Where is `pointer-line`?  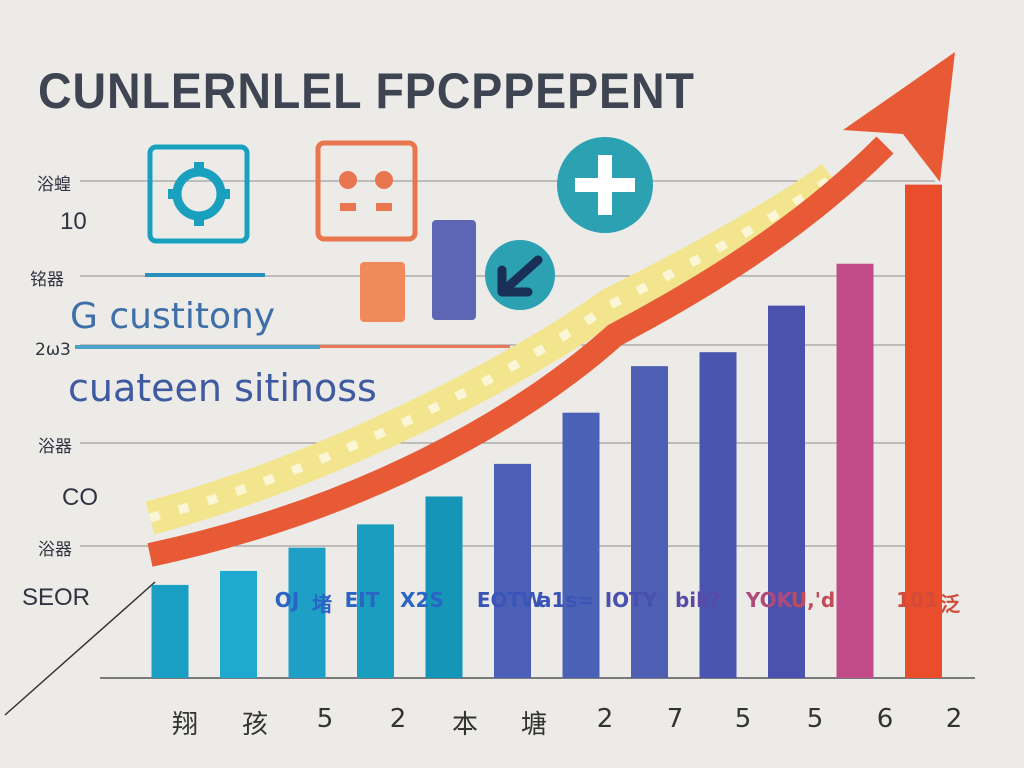 pointer-line is located at coordinates (80, 648).